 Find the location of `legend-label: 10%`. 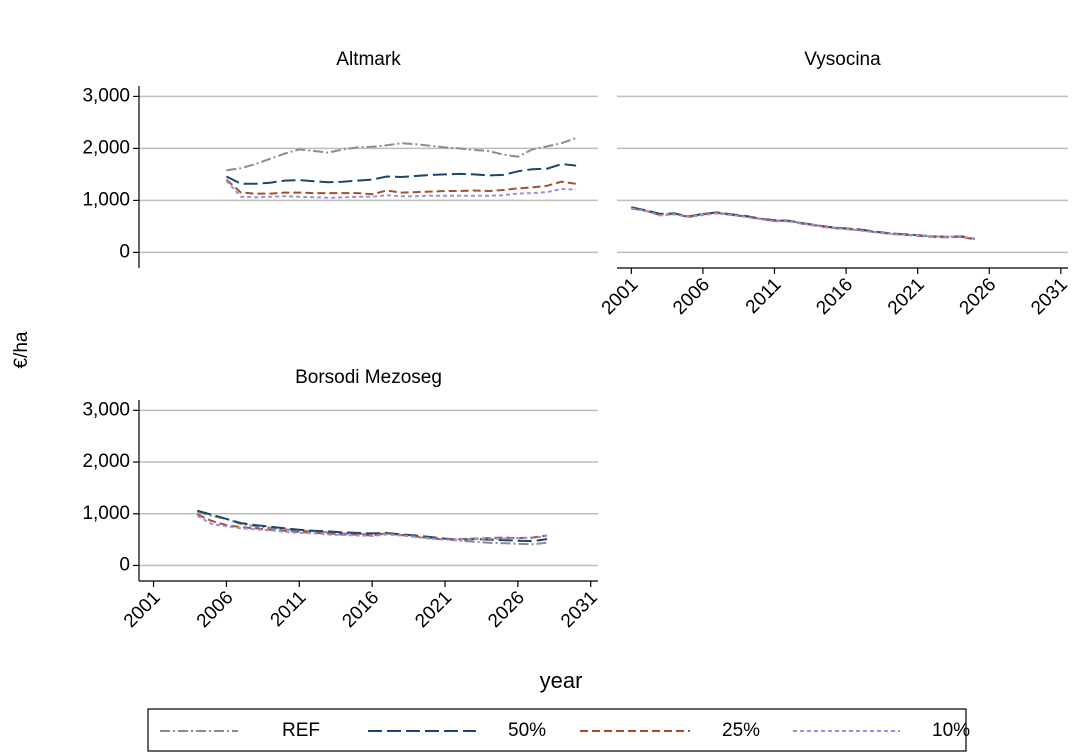

legend-label: 10% is located at coordinates (951, 730).